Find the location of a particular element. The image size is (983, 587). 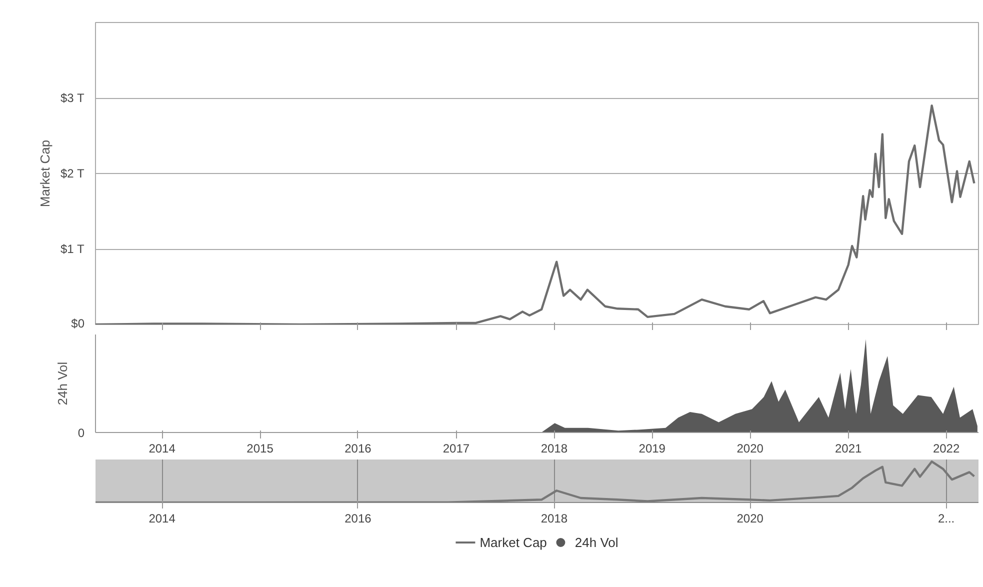

x-tick-label: 2022 is located at coordinates (946, 449).